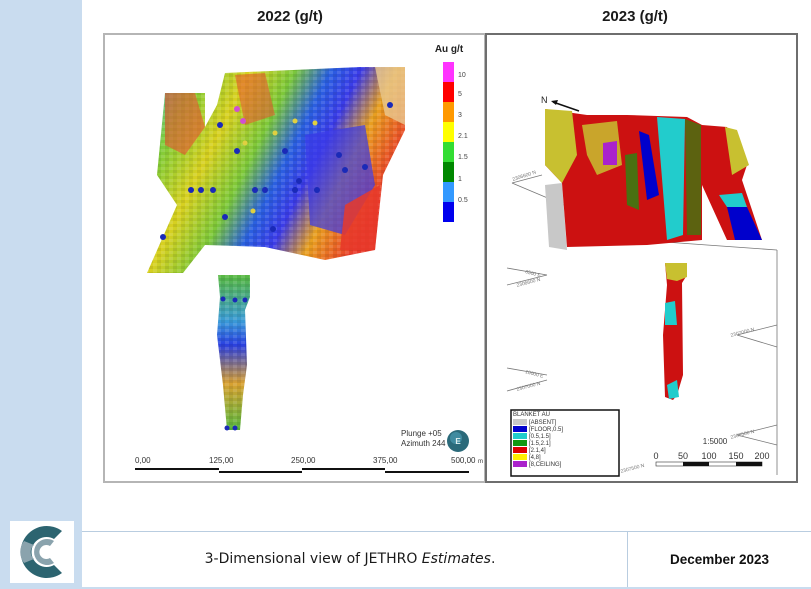 This screenshot has width=811, height=589. I want to click on footer-divider, so click(446, 531).